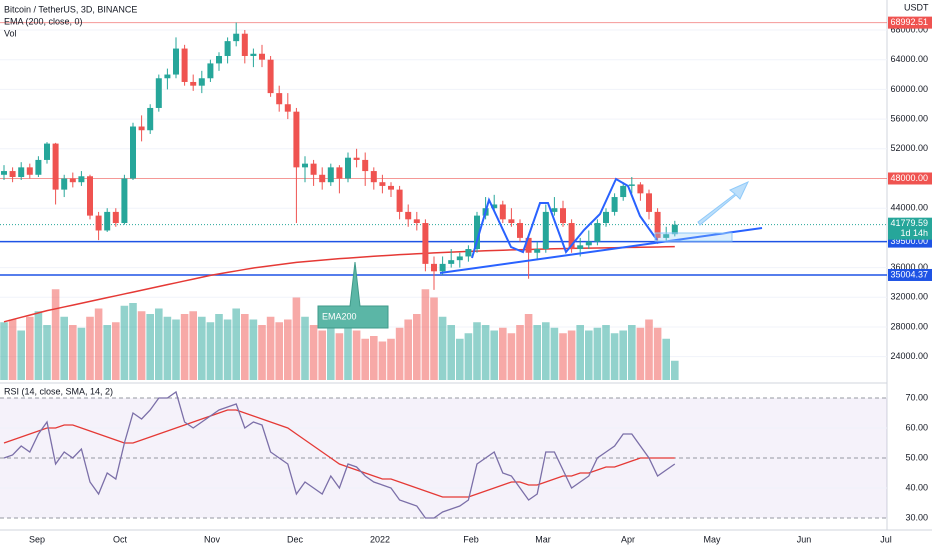 The image size is (932, 555). I want to click on y-tick-label: 32000.00, so click(909, 297).